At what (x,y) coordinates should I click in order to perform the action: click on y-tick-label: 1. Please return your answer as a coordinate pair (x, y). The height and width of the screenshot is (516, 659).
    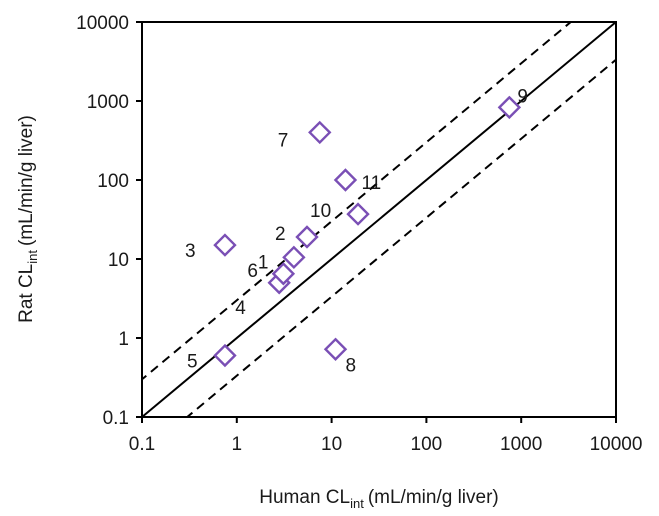
    Looking at the image, I should click on (123, 339).